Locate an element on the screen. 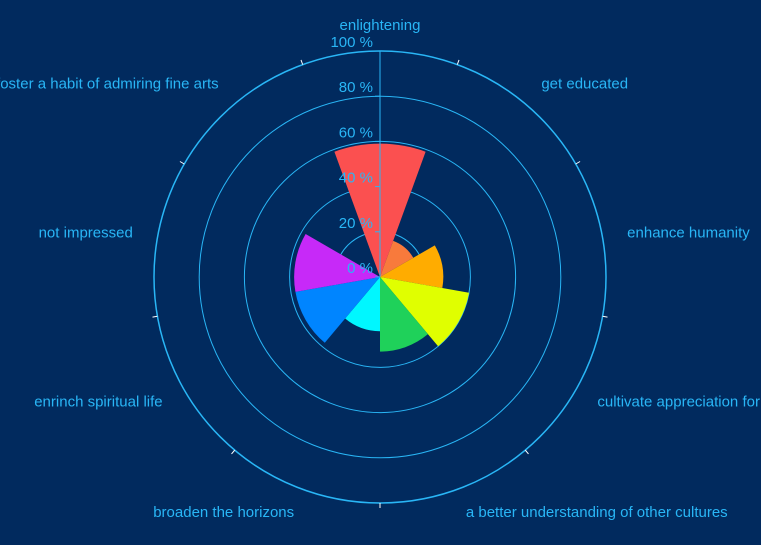  category-label: not impressed is located at coordinates (86, 232).